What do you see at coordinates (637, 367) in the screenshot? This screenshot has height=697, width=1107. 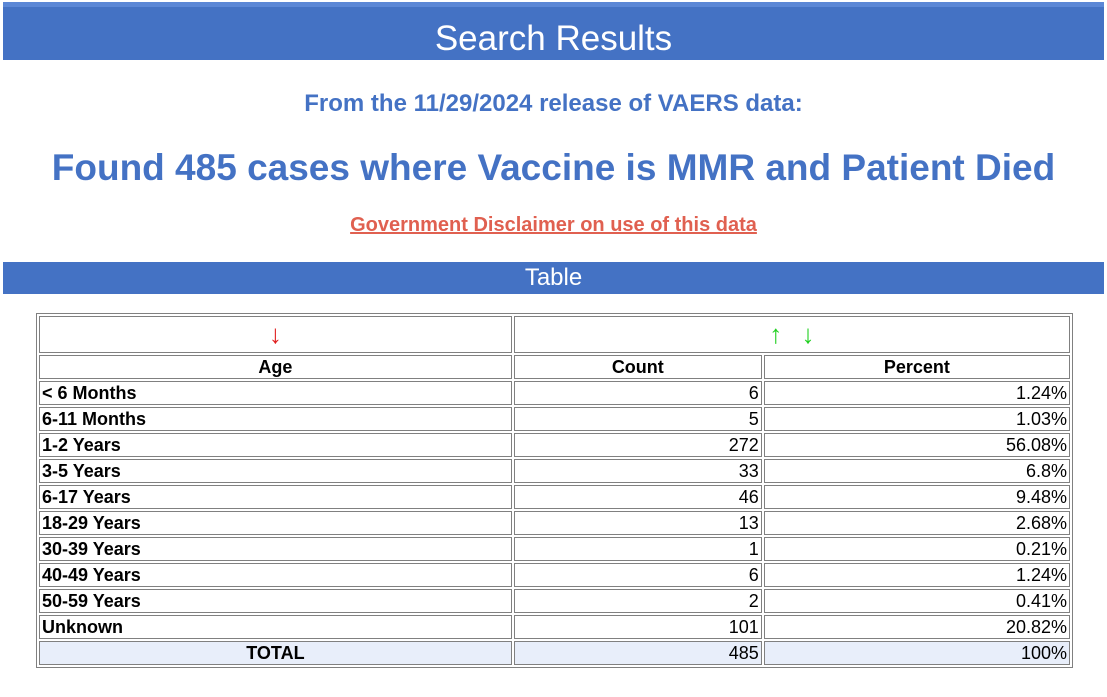 I see `column-header-count: Count` at bounding box center [637, 367].